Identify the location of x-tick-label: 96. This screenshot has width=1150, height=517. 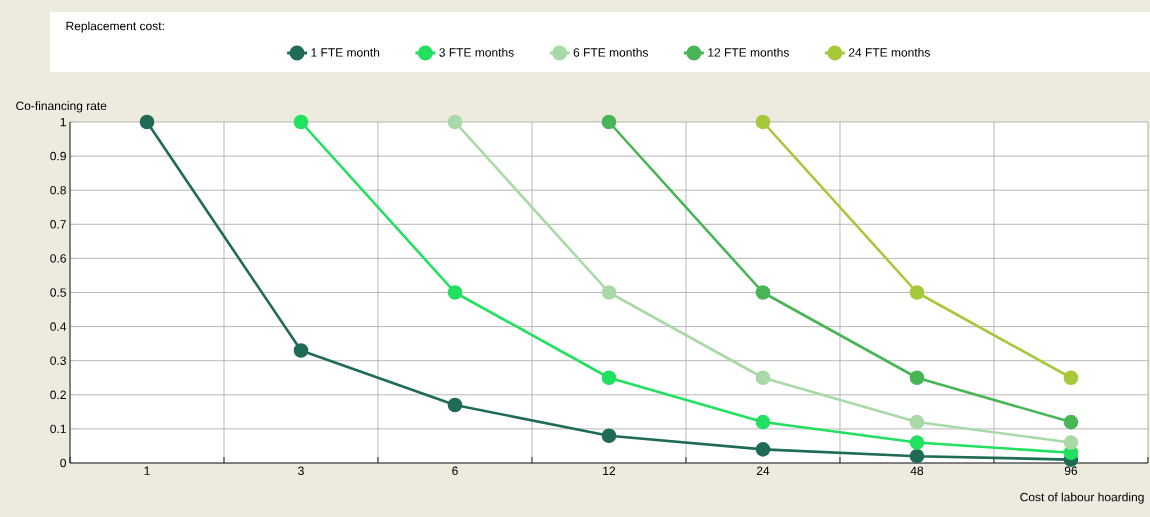
(1071, 471).